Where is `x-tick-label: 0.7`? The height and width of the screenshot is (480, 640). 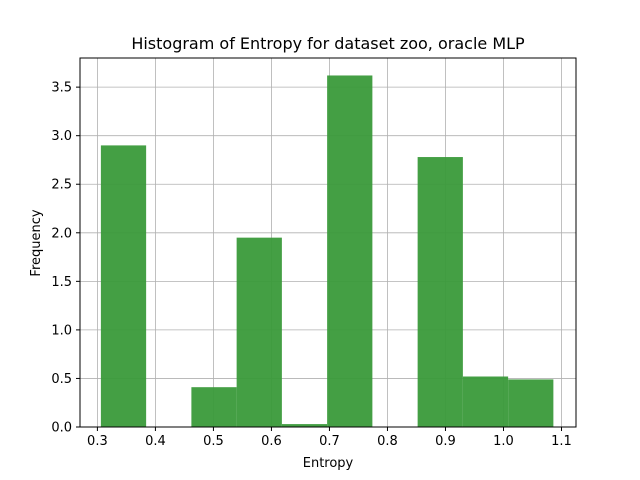 x-tick-label: 0.7 is located at coordinates (329, 441).